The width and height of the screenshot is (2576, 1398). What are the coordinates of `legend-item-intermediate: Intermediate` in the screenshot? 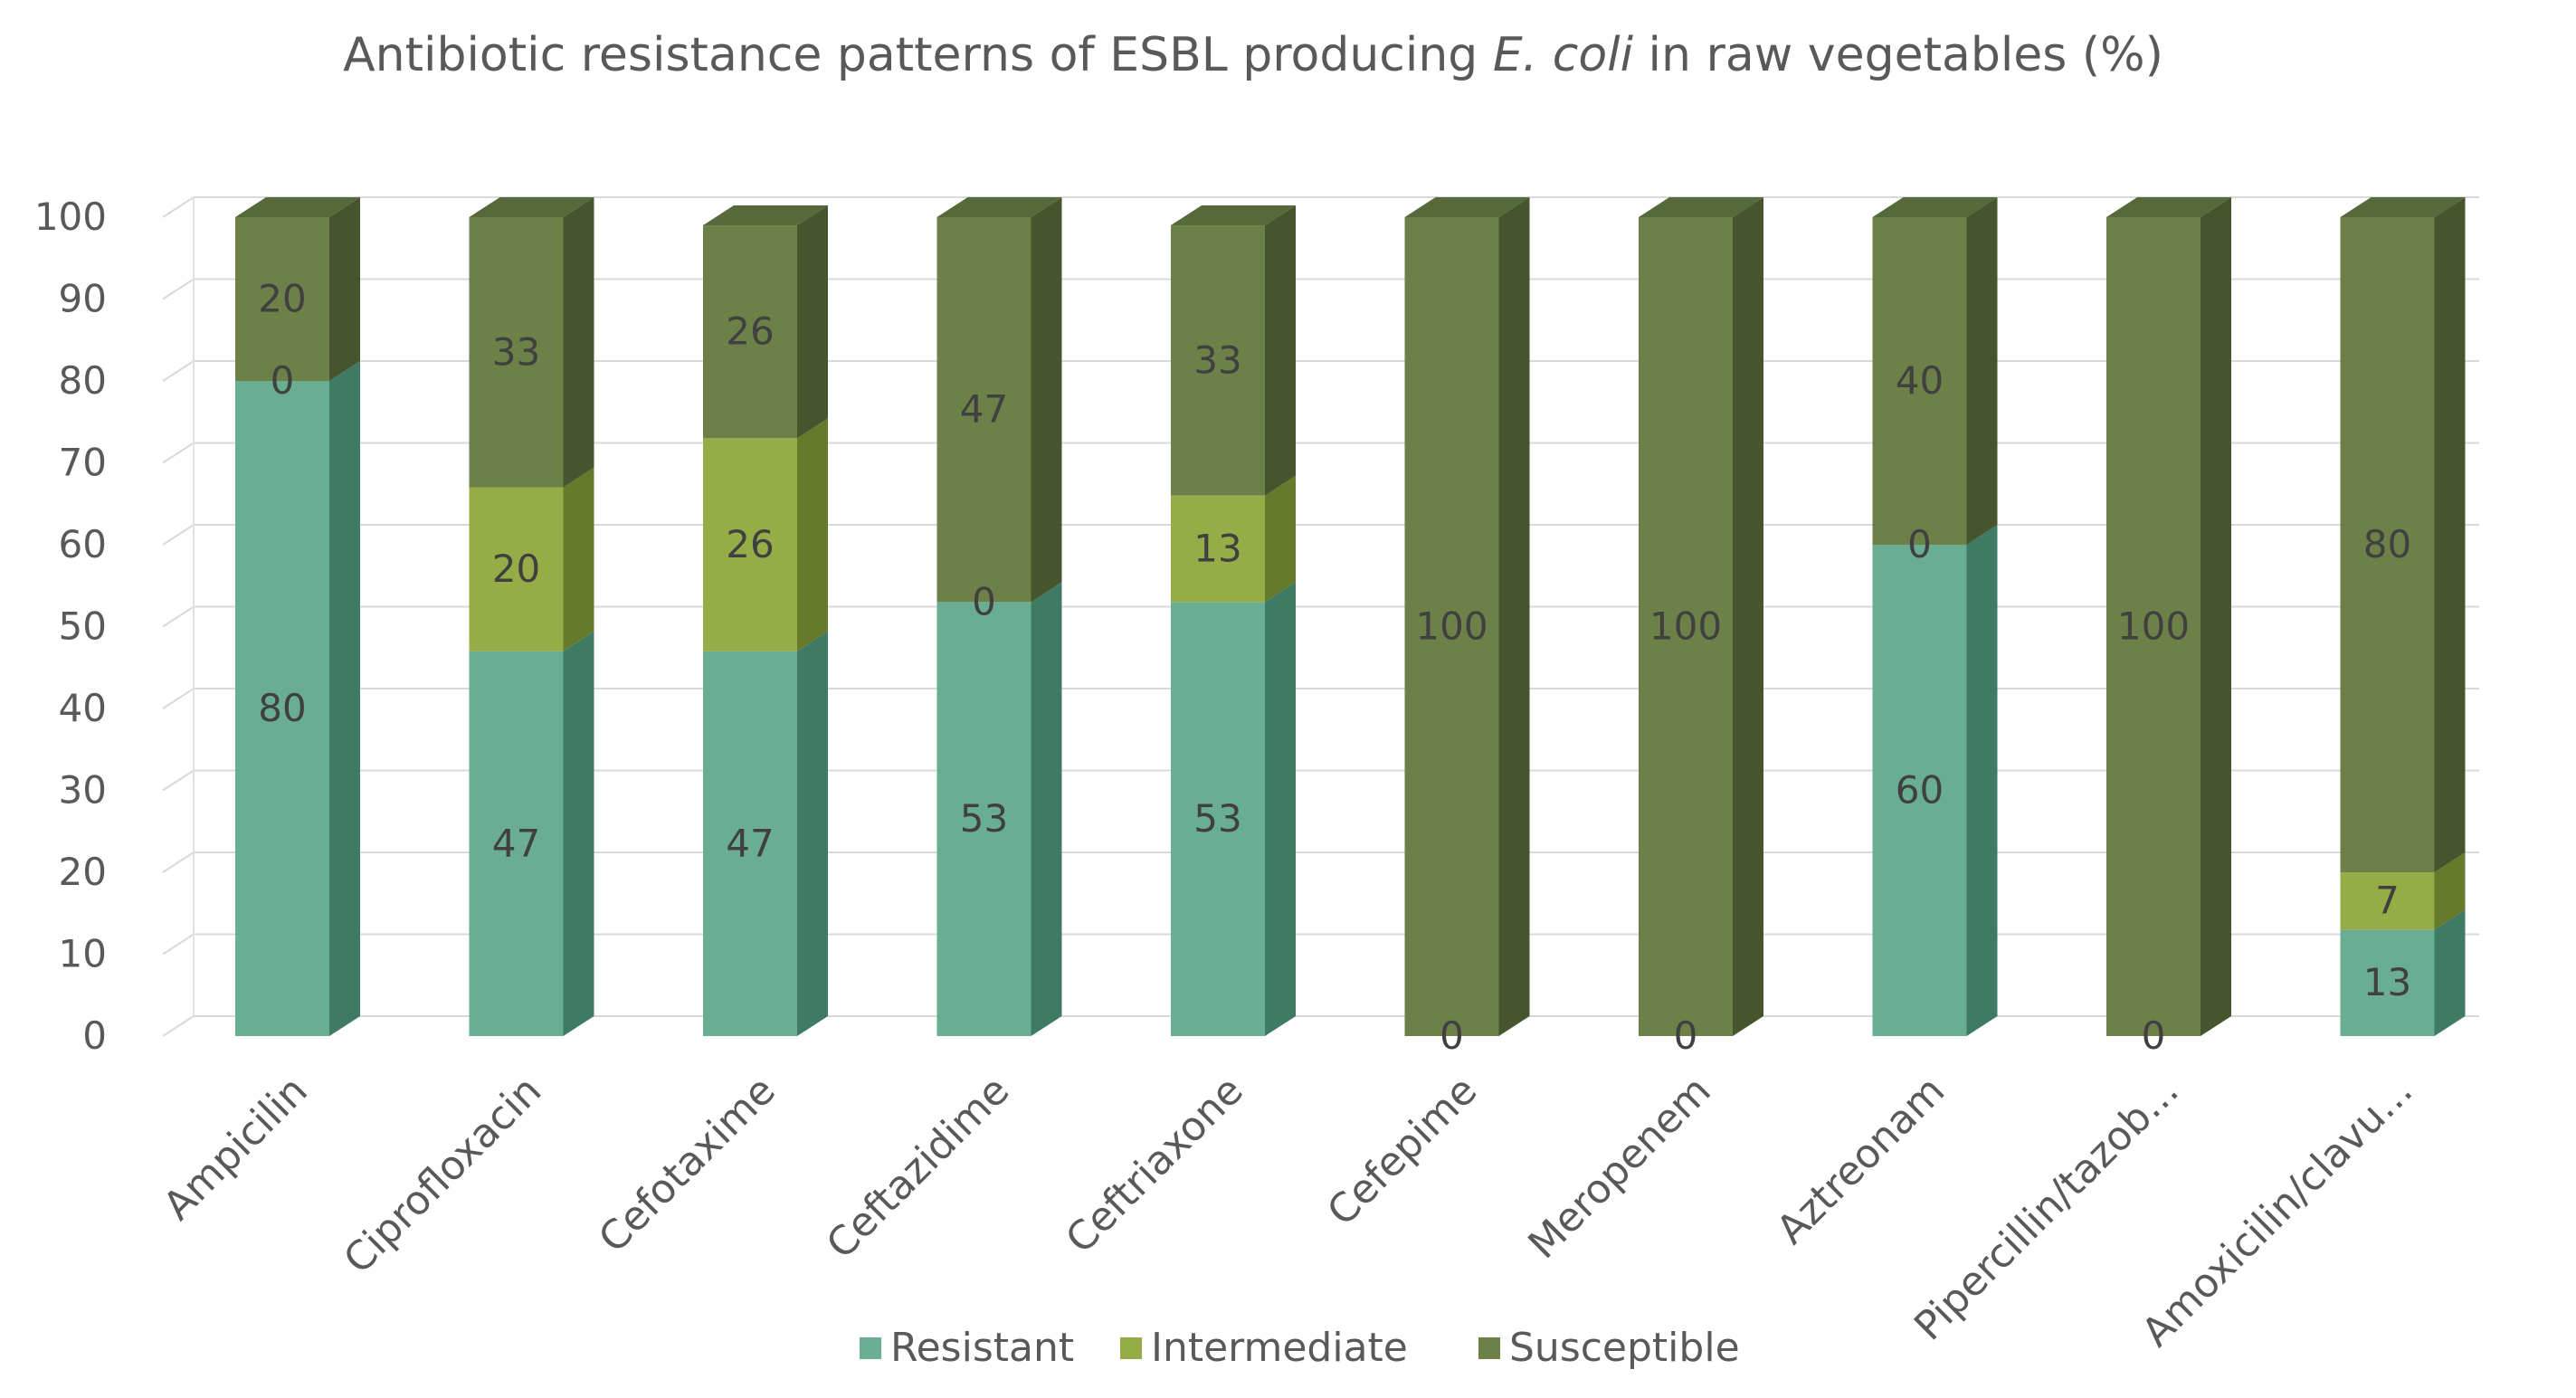 It's located at (1264, 1348).